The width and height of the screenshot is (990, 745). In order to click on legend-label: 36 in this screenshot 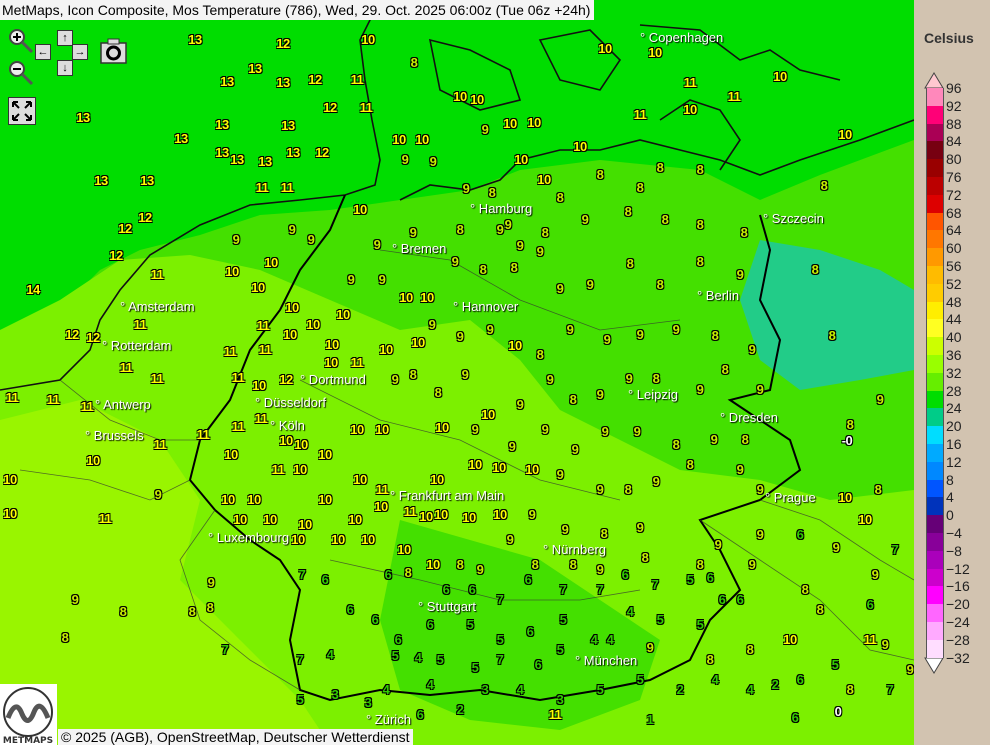, I will do `click(954, 355)`.